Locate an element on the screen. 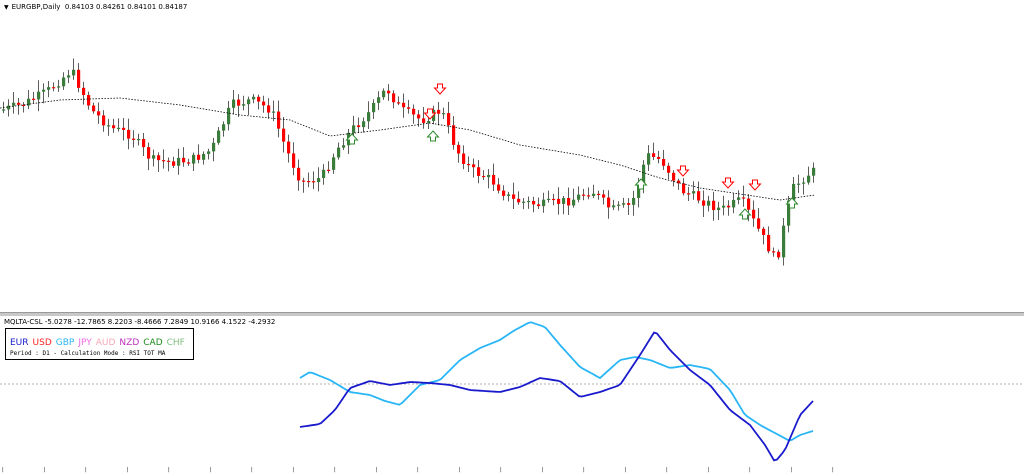 This screenshot has height=475, width=1024. dropdown-caret-icon: ▼ is located at coordinates (6, 7).